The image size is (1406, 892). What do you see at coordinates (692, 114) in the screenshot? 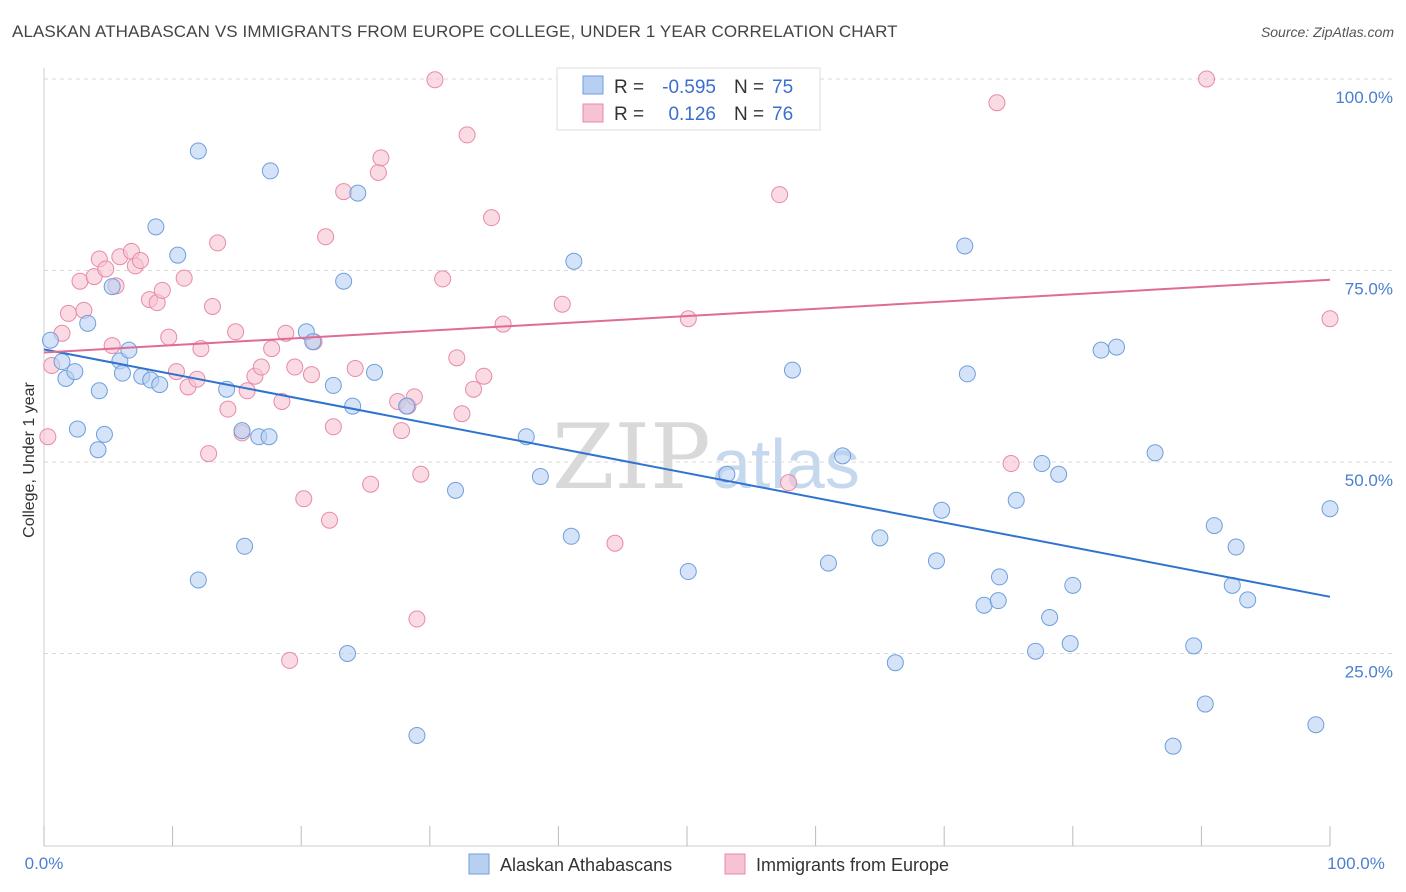
I see `stats-pink-r-value: 0.126` at bounding box center [692, 114].